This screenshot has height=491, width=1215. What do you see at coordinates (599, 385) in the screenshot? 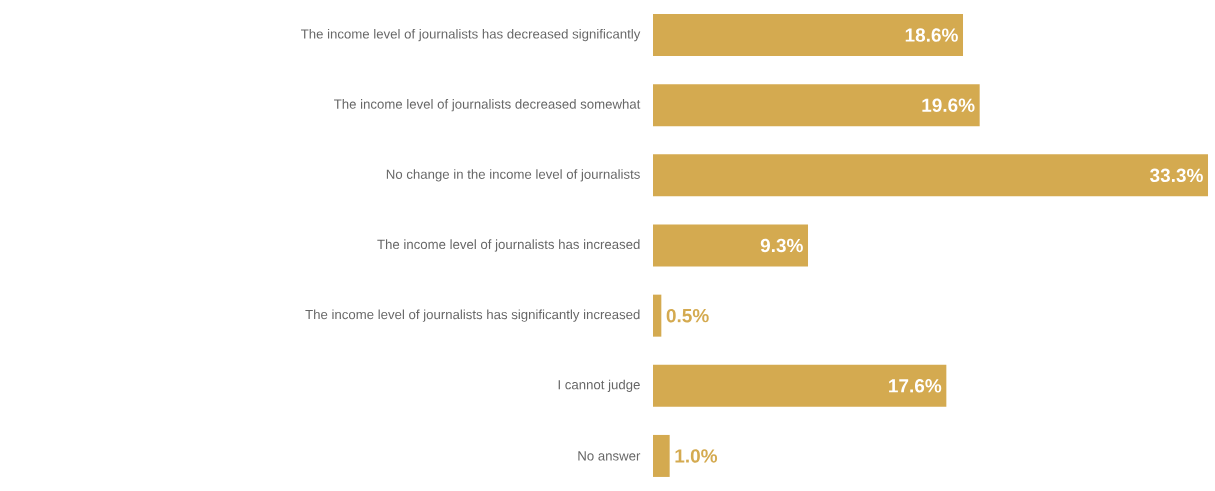
I see `y-tick-label: I cannot judge` at bounding box center [599, 385].